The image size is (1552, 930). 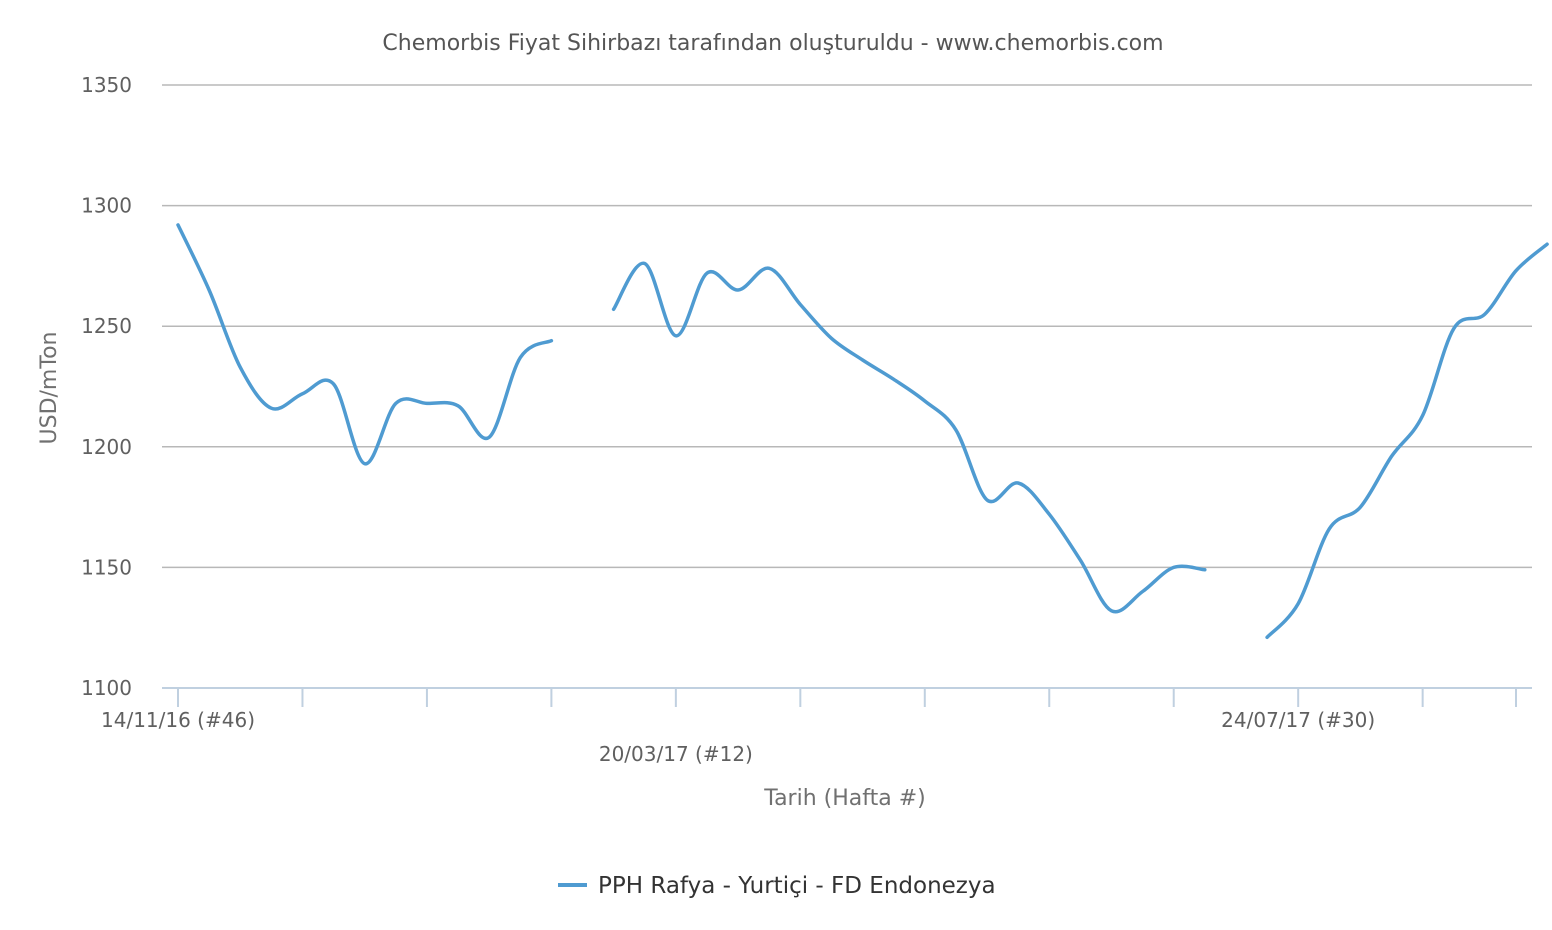 I want to click on legend-label: PPH Rafya - Yurtiçi - FD Endonezya, so click(x=797, y=886).